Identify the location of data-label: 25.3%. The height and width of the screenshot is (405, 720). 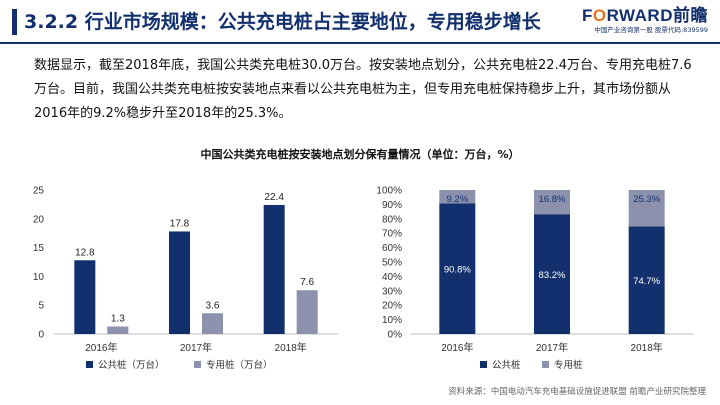
(646, 199).